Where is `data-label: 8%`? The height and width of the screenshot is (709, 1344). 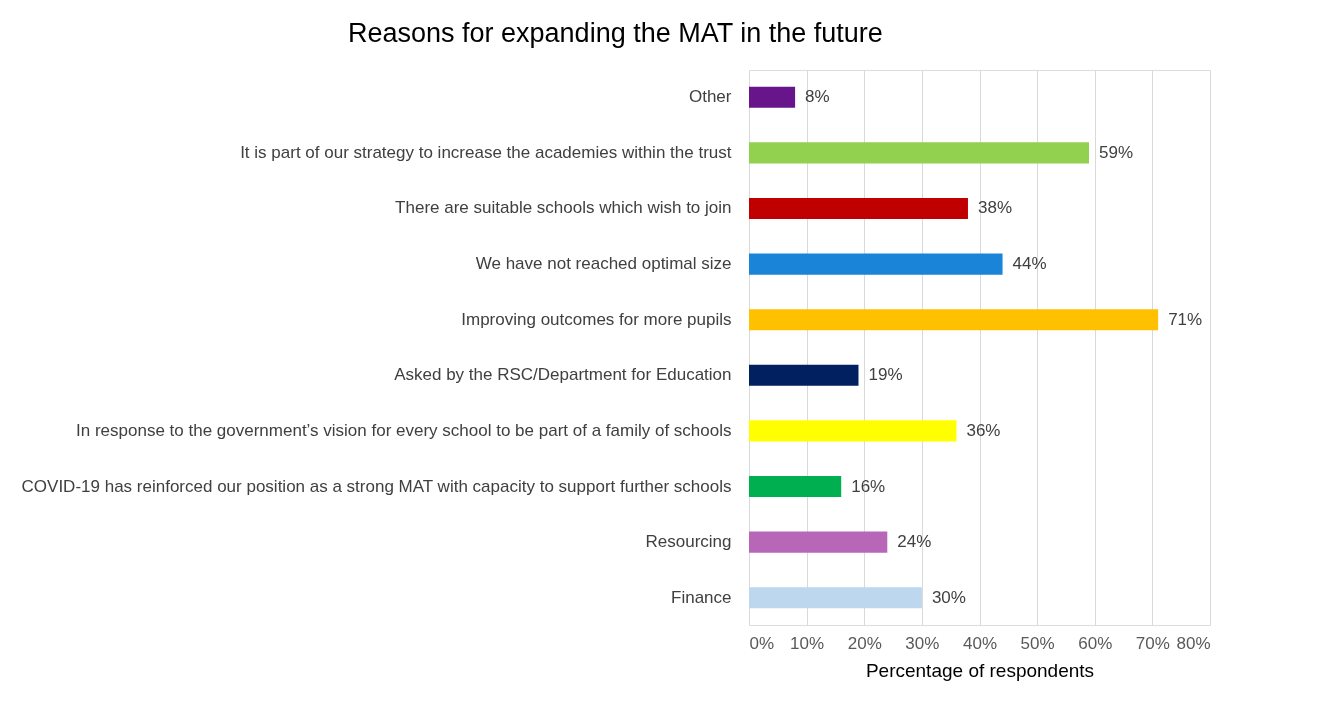
data-label: 8% is located at coordinates (817, 97).